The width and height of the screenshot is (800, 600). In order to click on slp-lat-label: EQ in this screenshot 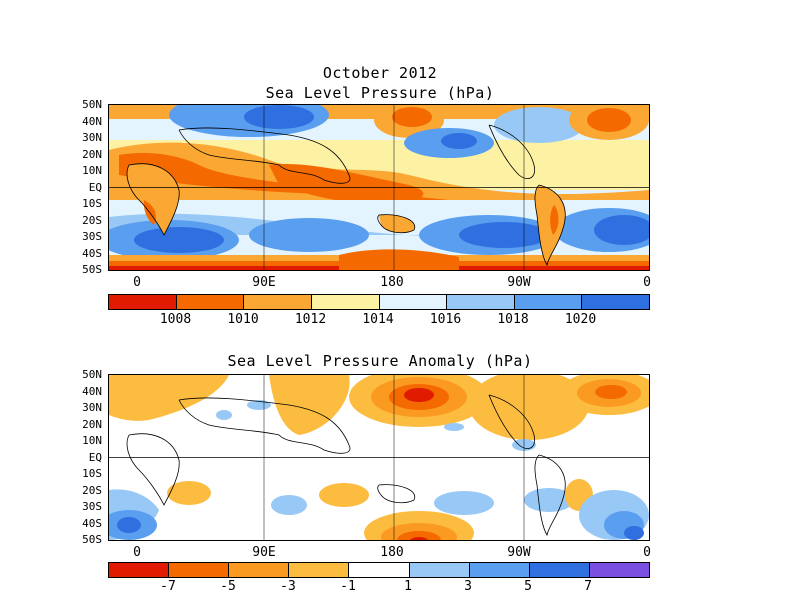, I will do `click(95, 187)`.